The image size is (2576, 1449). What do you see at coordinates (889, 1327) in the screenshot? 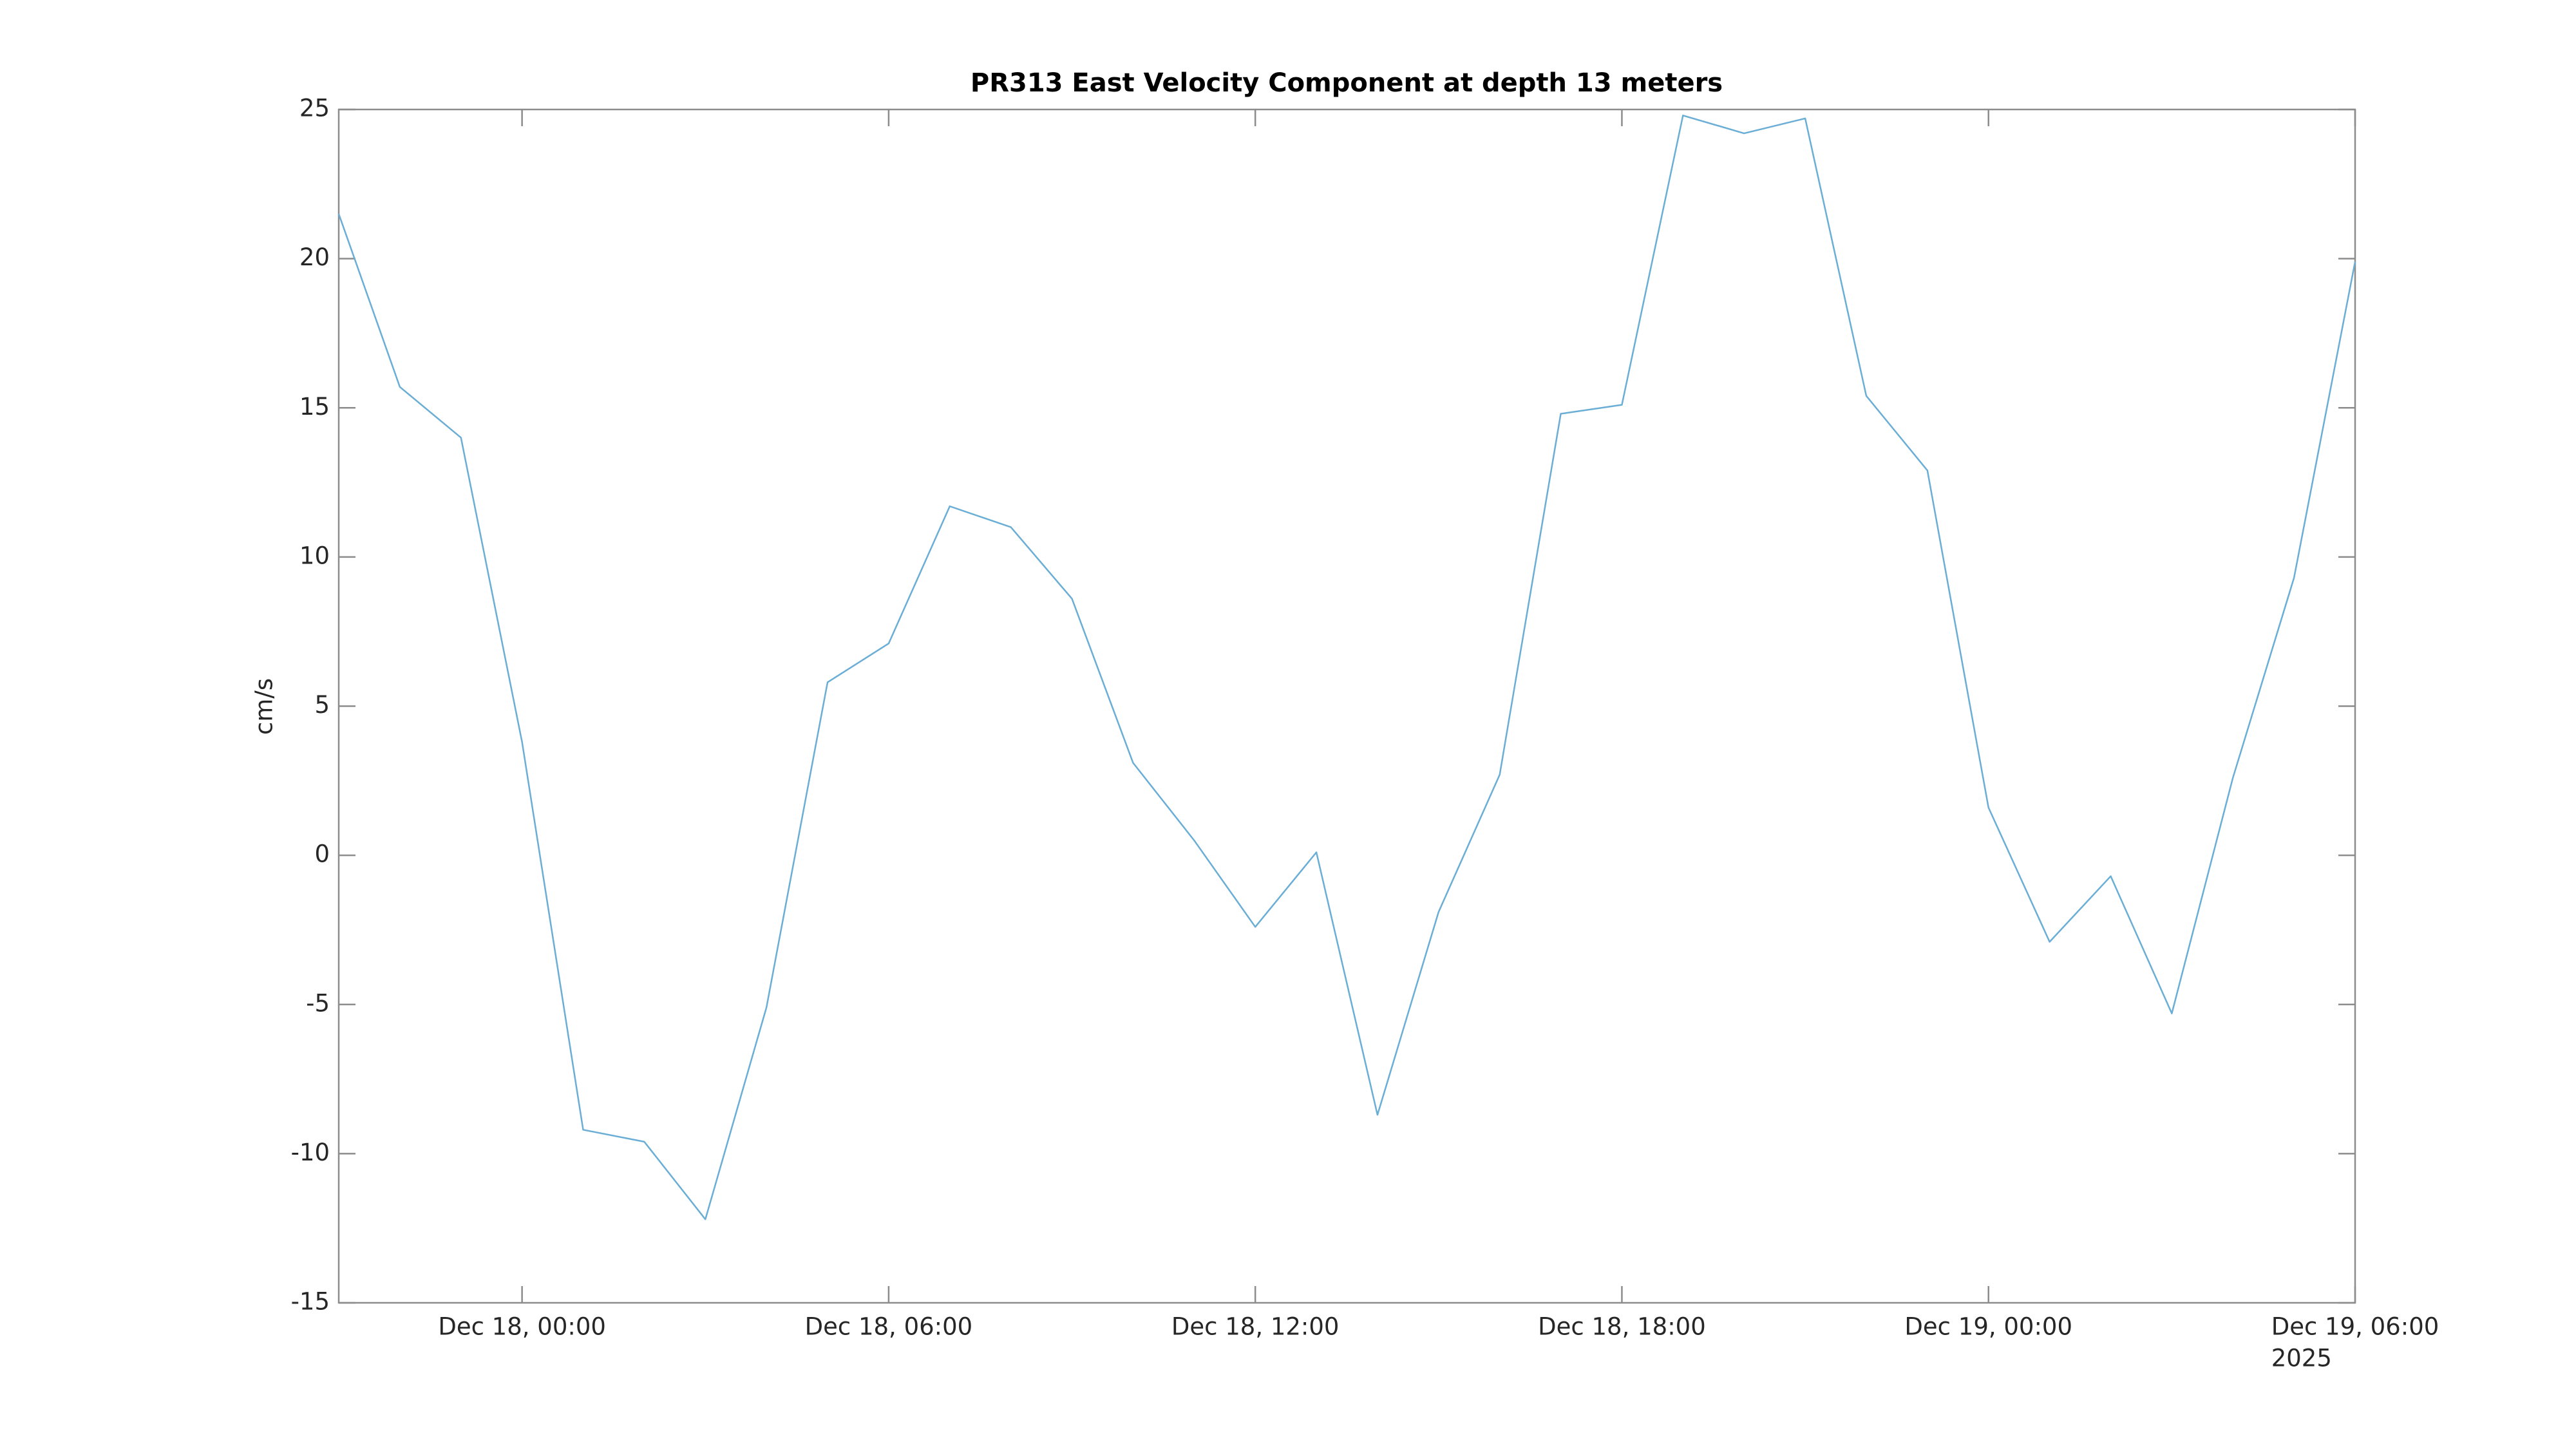
I see `x-tick-label: Dec 18, 06:00` at bounding box center [889, 1327].